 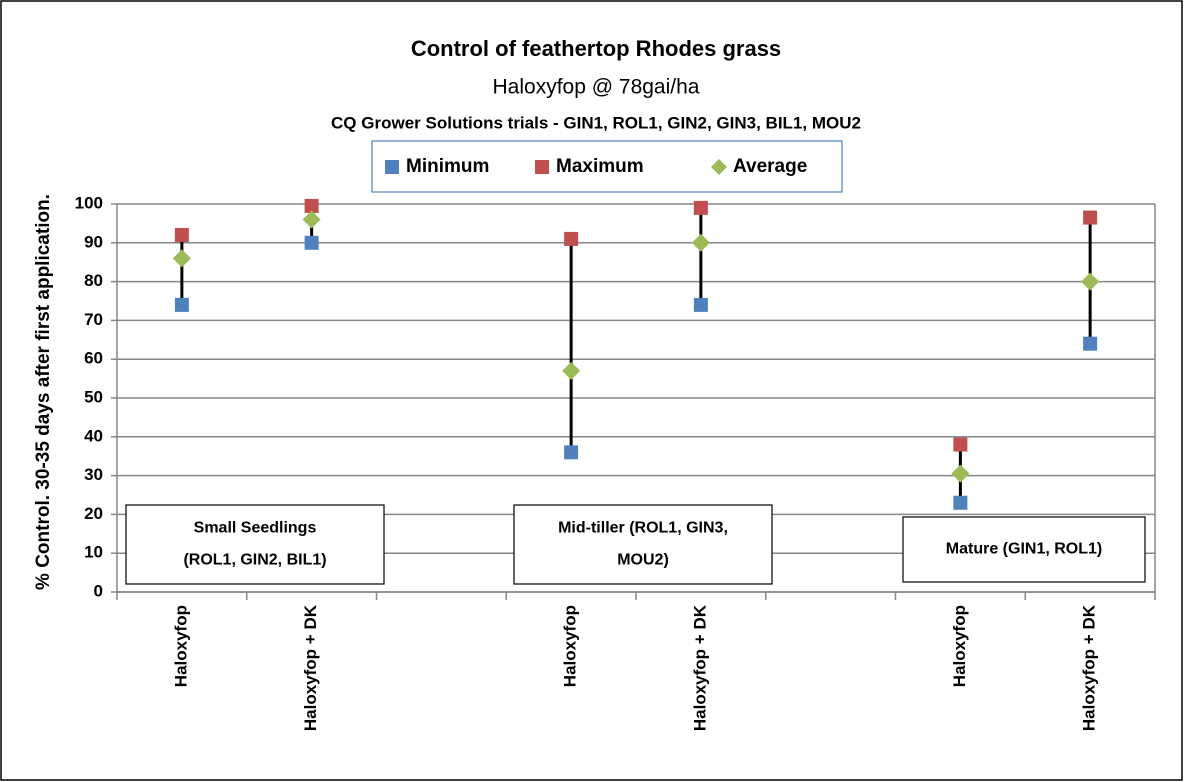 I want to click on y-tick-label: 60, so click(x=93, y=358).